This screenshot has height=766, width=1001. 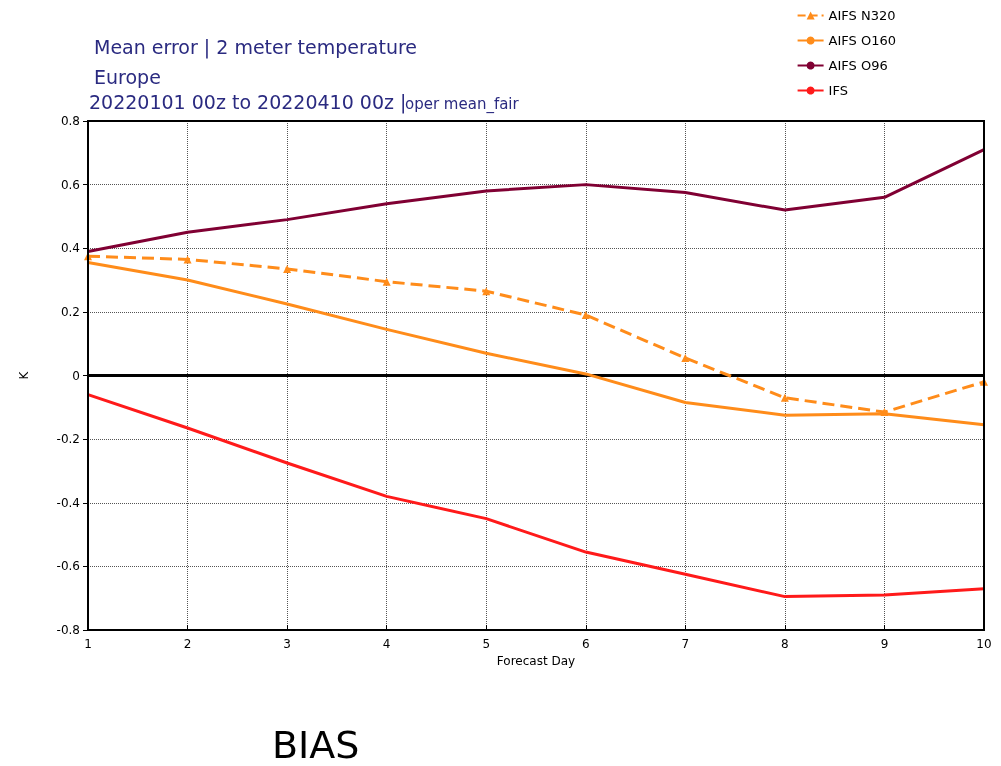 What do you see at coordinates (287, 644) in the screenshot?
I see `x-tick-label: 3` at bounding box center [287, 644].